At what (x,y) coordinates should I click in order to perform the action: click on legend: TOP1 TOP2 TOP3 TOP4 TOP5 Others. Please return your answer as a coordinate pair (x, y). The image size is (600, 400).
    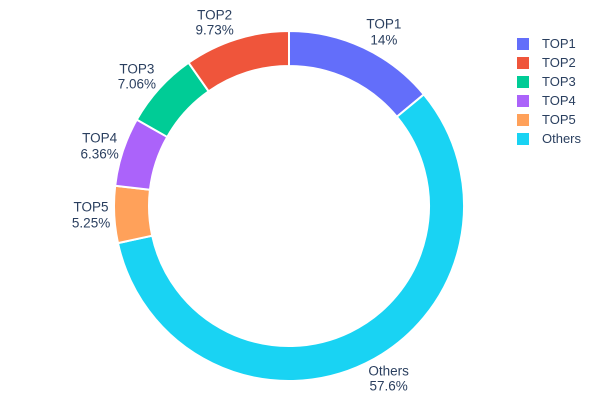
    Looking at the image, I should click on (549, 91).